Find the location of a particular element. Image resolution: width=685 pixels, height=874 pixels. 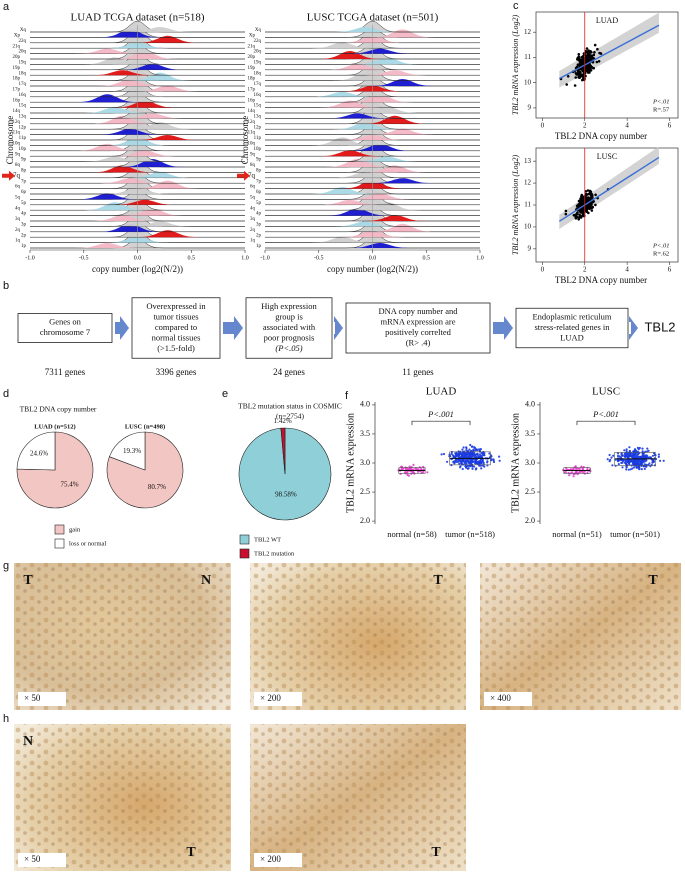

chromosome-label: Xq is located at coordinates (258, 30).